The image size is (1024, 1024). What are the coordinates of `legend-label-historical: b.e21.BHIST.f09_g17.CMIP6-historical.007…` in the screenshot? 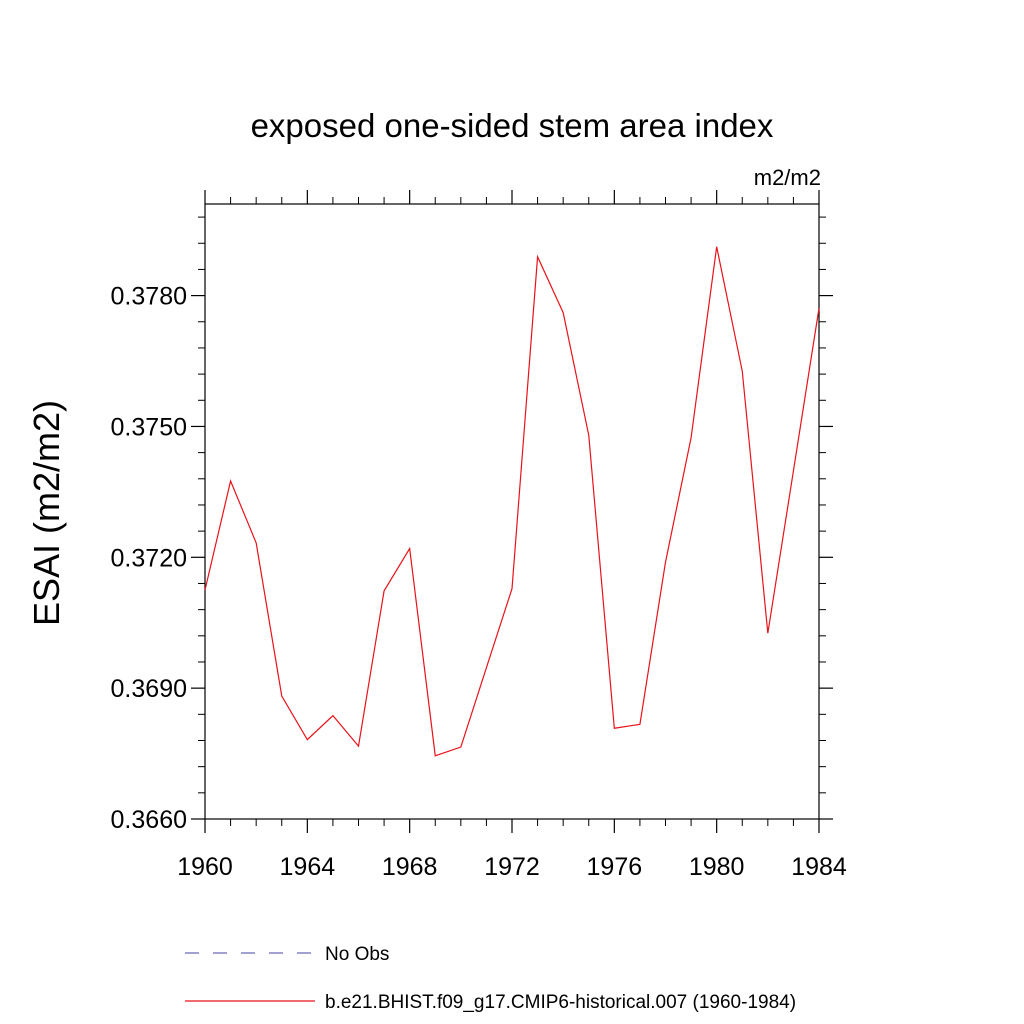 It's located at (560, 1002).